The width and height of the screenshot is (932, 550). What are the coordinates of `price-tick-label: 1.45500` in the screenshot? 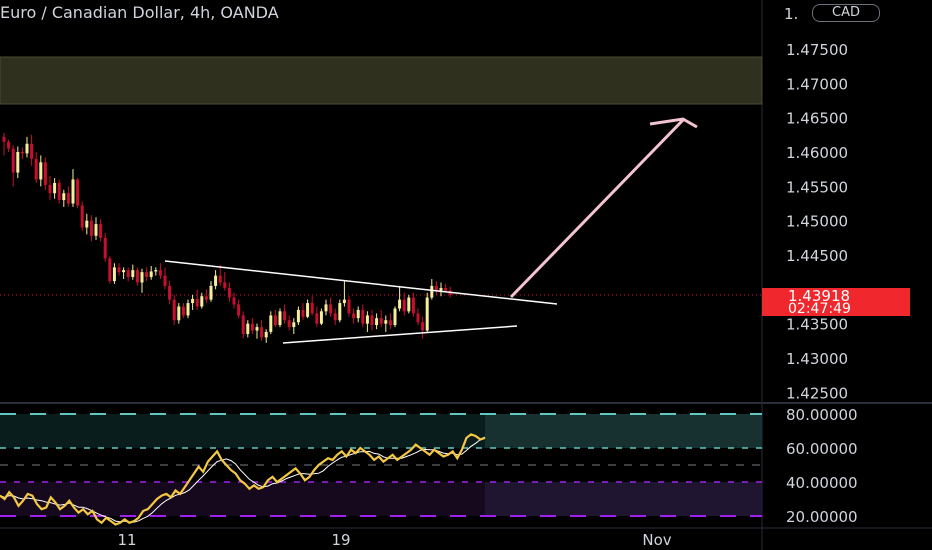 It's located at (817, 187).